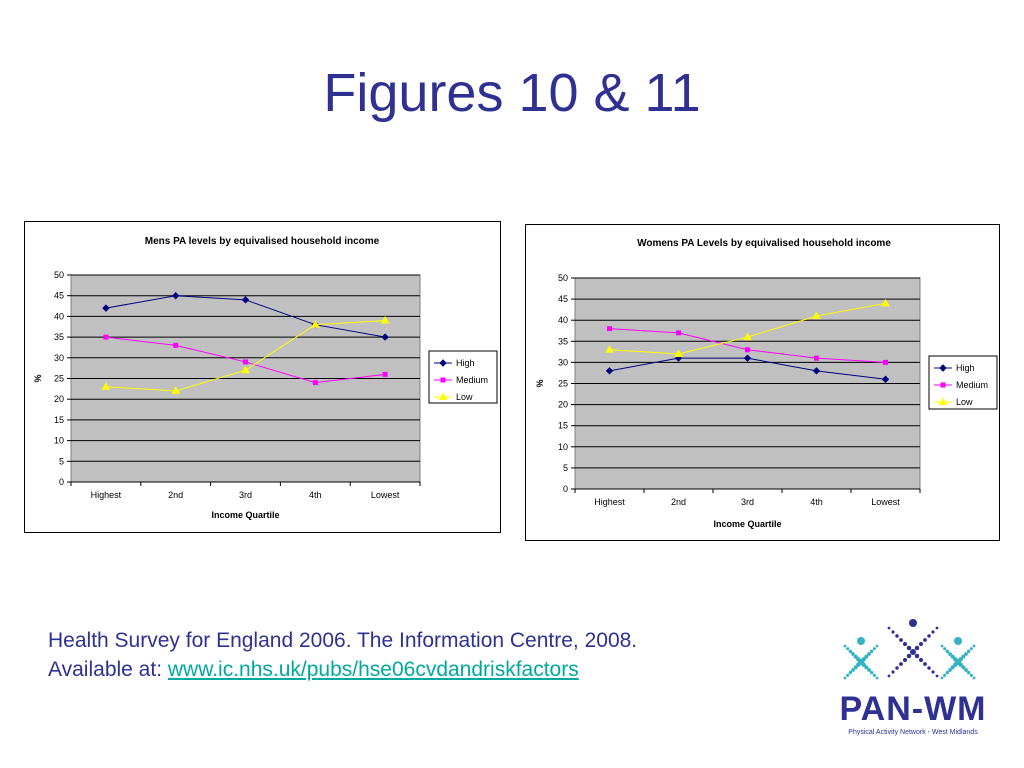 The image size is (1024, 768). What do you see at coordinates (747, 524) in the screenshot?
I see `womens-chart-xlabel: Income Quartile` at bounding box center [747, 524].